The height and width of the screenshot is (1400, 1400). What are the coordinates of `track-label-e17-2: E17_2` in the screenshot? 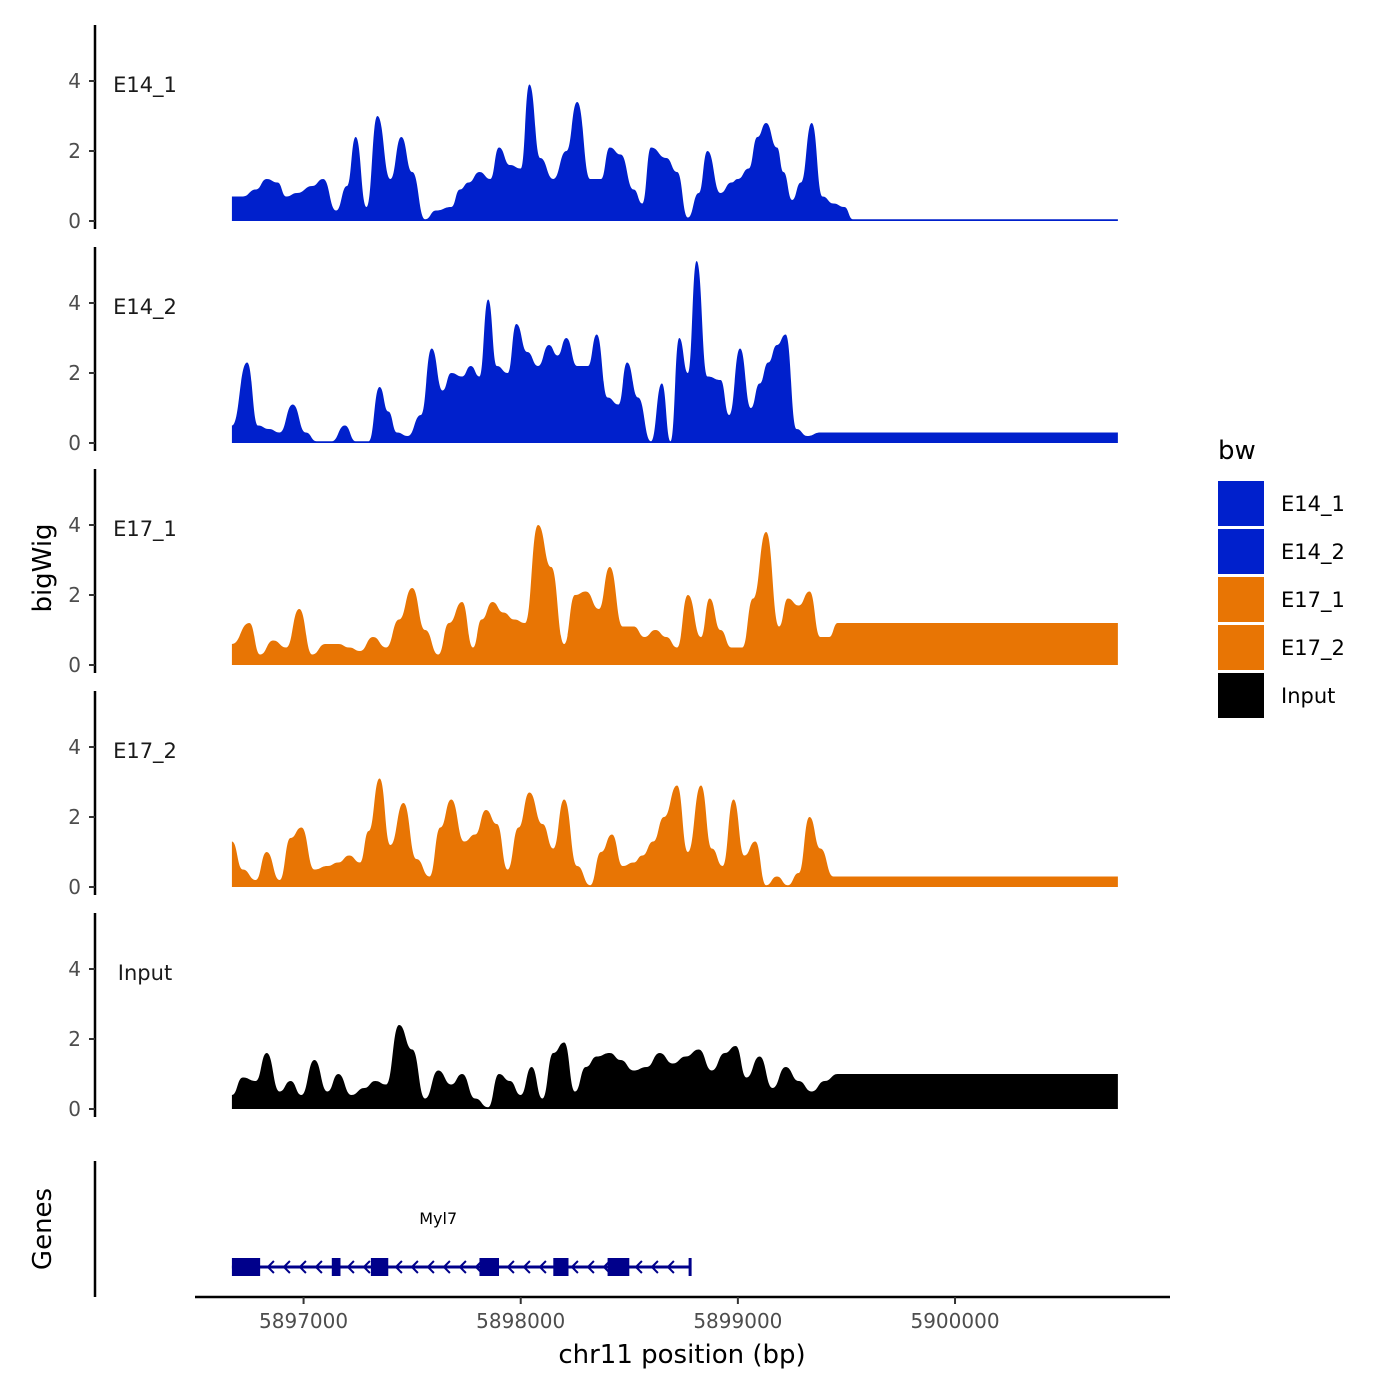 It's located at (145, 751).